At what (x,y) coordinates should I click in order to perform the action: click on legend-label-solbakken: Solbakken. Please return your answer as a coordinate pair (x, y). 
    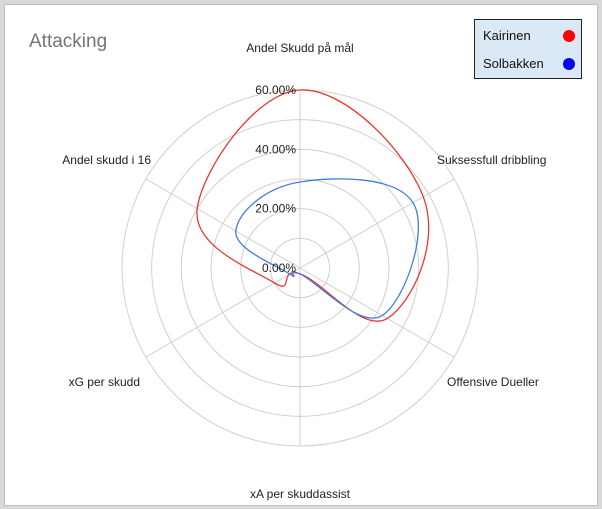
    Looking at the image, I should click on (513, 63).